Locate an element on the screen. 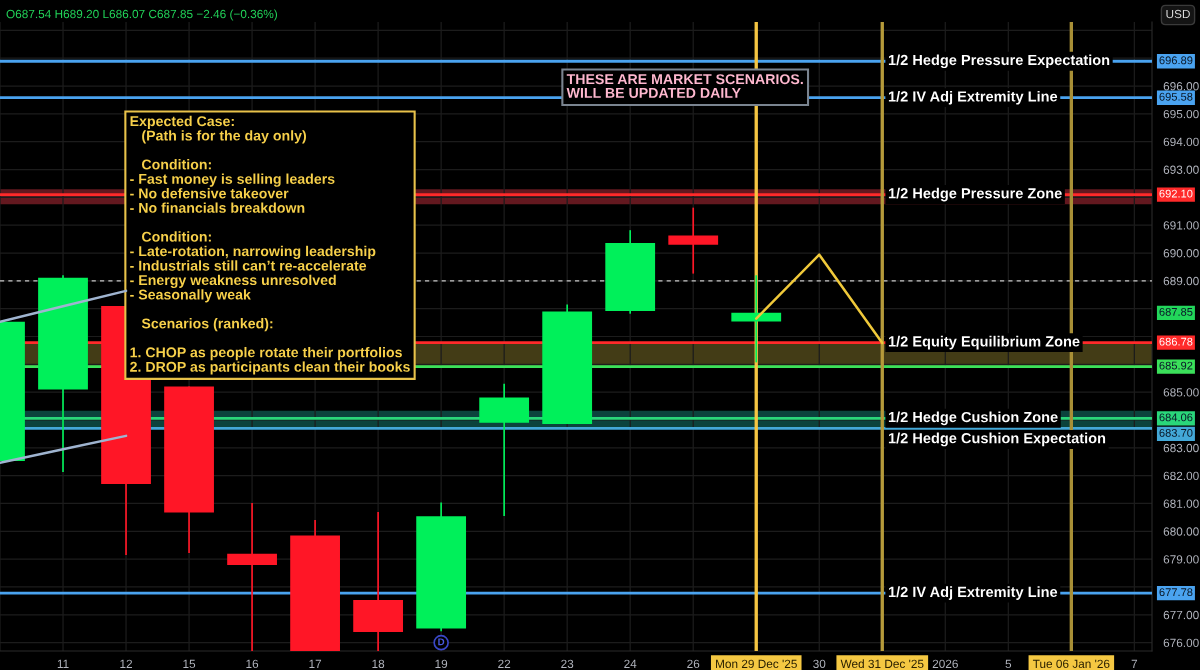 The image size is (1200, 670). x-tick-label: 30 is located at coordinates (819, 663).